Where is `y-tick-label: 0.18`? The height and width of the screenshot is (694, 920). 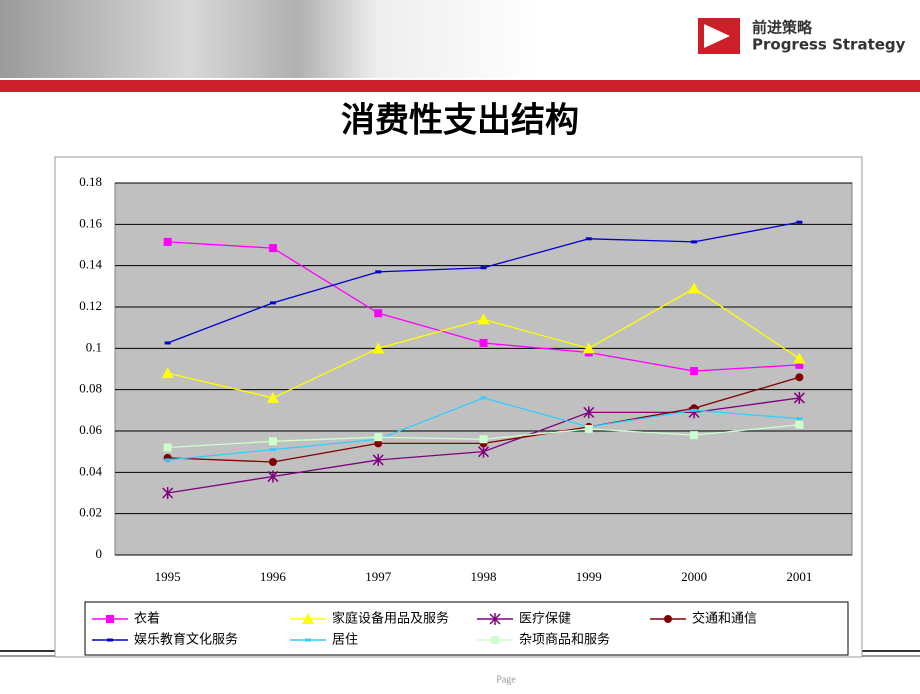 y-tick-label: 0.18 is located at coordinates (90, 181).